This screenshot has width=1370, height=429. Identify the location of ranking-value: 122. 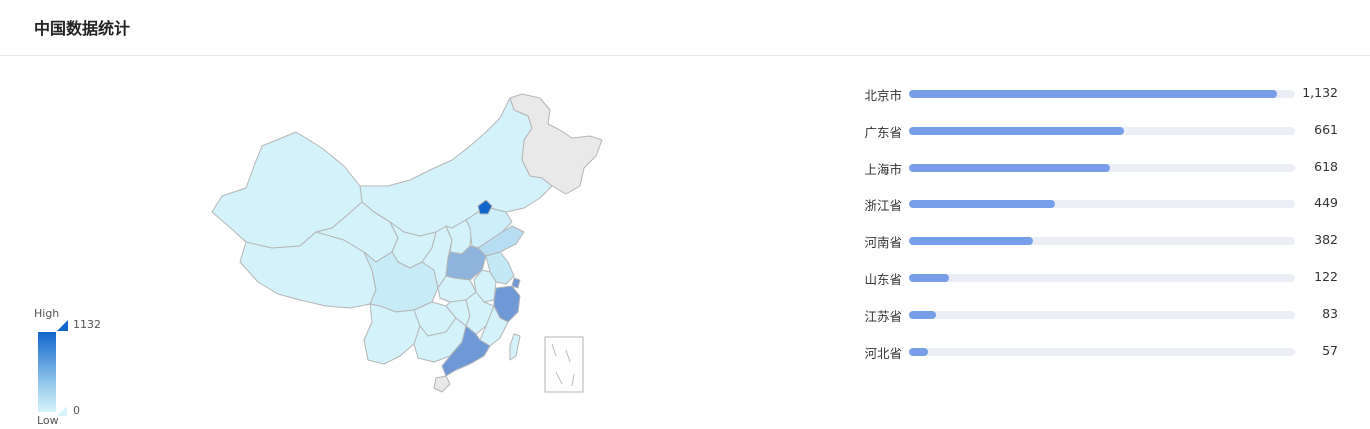
(1326, 276).